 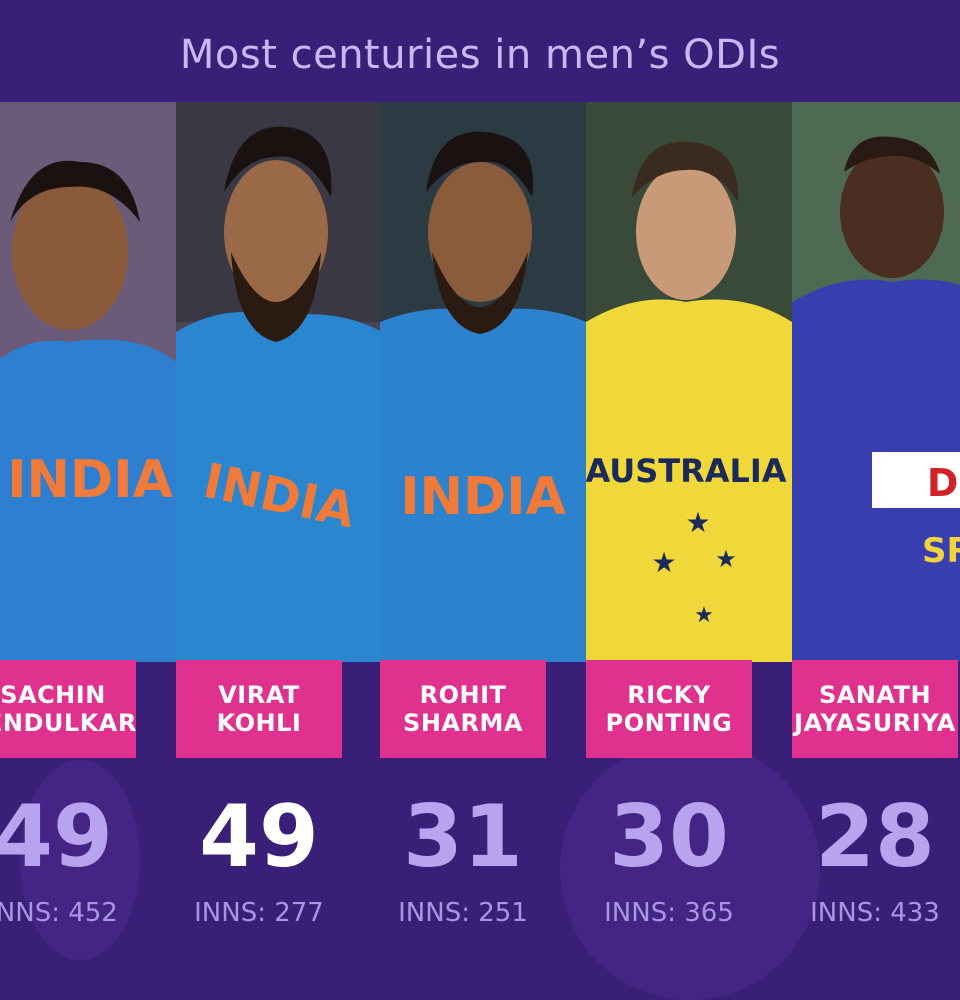 What do you see at coordinates (669, 837) in the screenshot?
I see `century-count: 30` at bounding box center [669, 837].